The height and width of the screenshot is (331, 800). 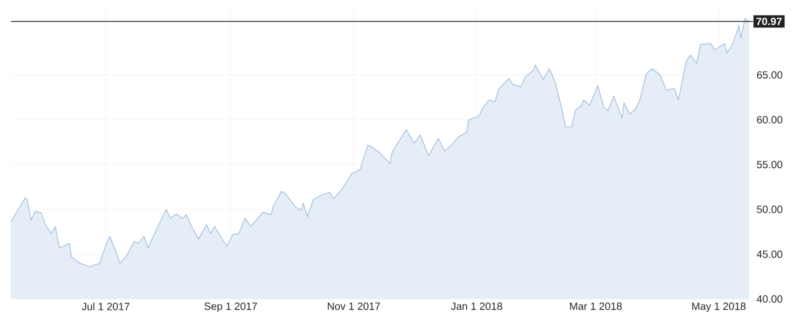 I want to click on y-tick-label: 60.00, so click(x=769, y=120).